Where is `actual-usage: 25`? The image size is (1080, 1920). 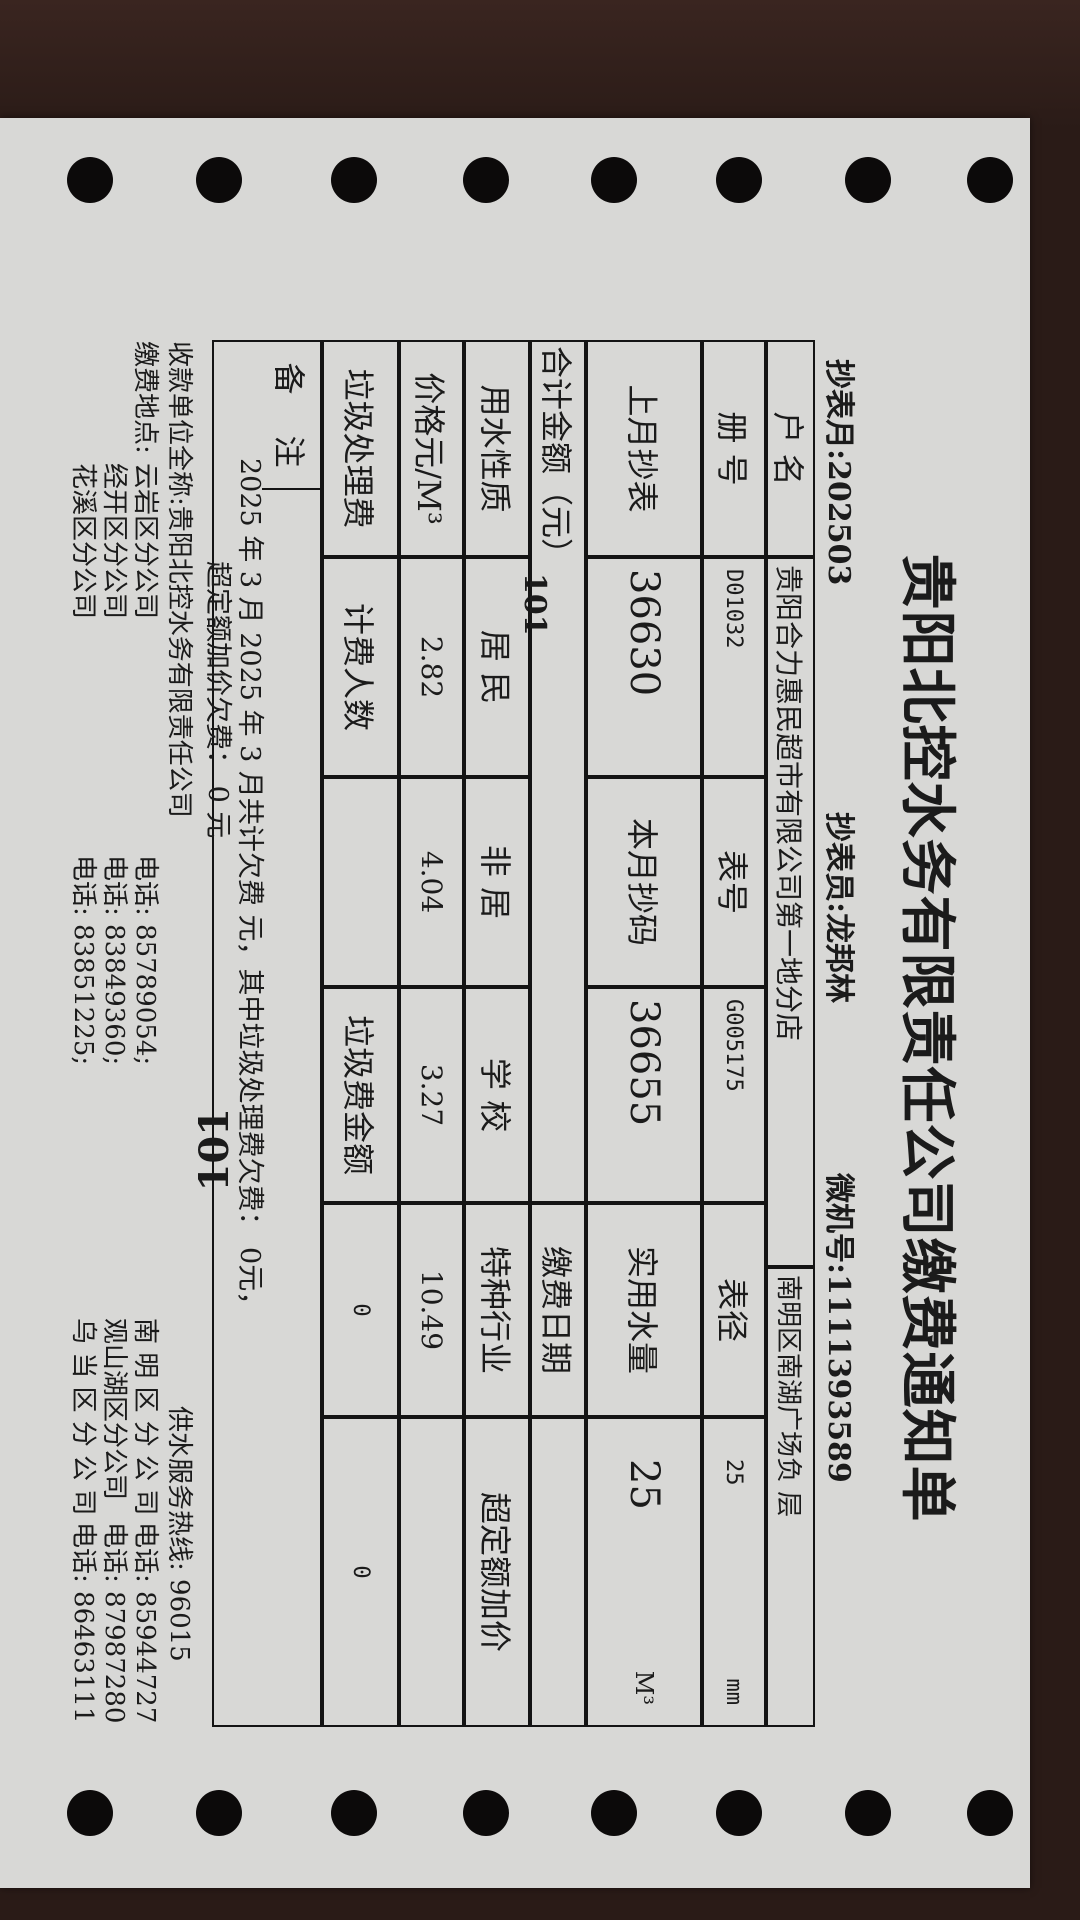 actual-usage: 25 is located at coordinates (644, 1484).